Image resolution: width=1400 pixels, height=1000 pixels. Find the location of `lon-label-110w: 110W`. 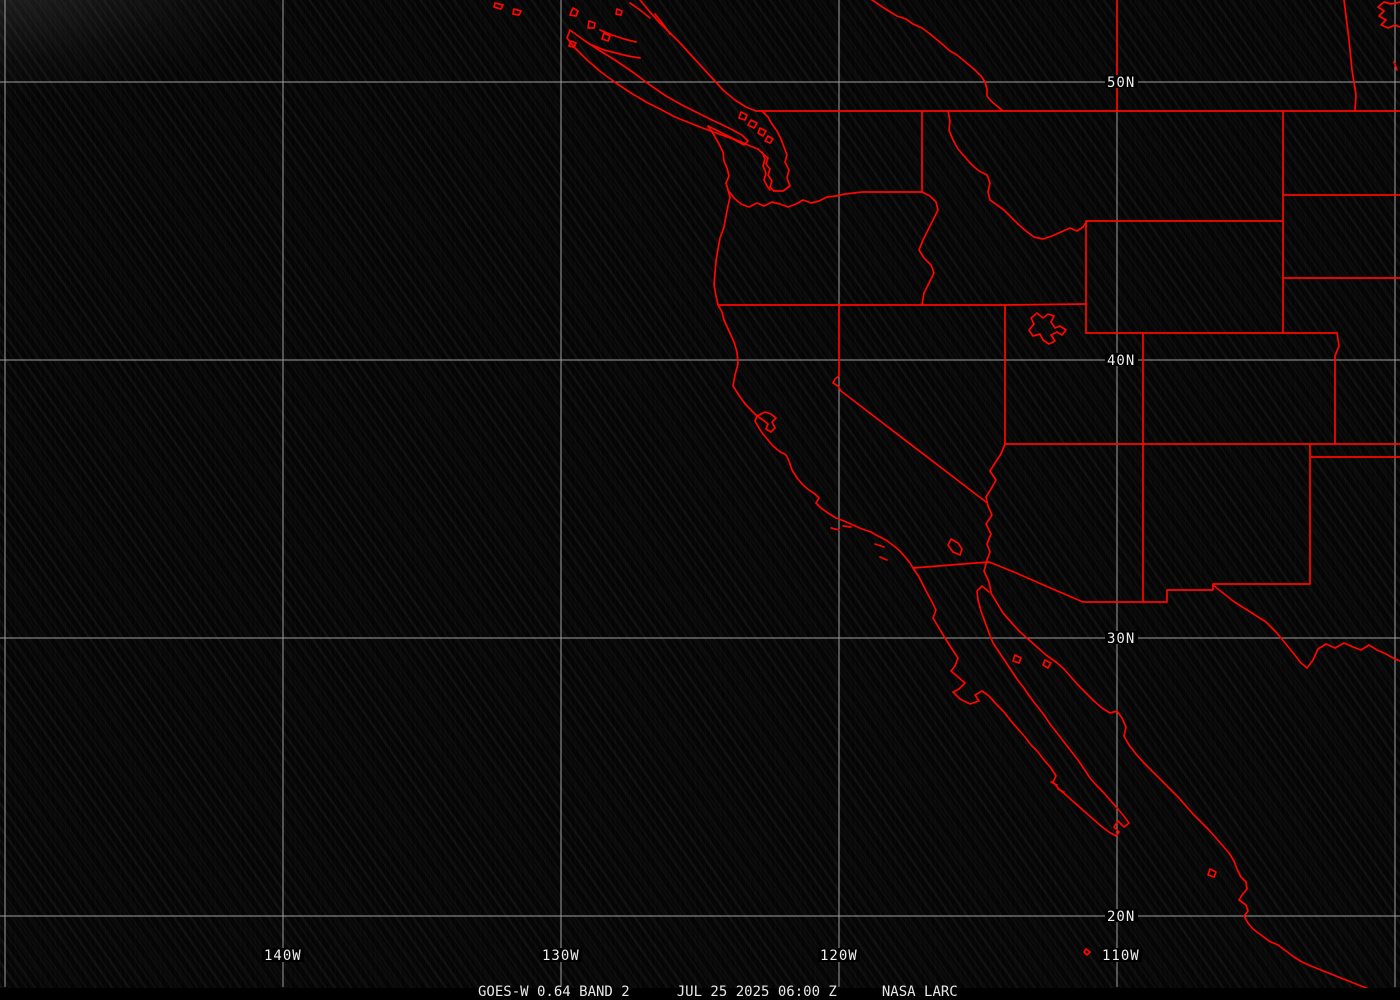

lon-label-110w: 110W is located at coordinates (1121, 956).